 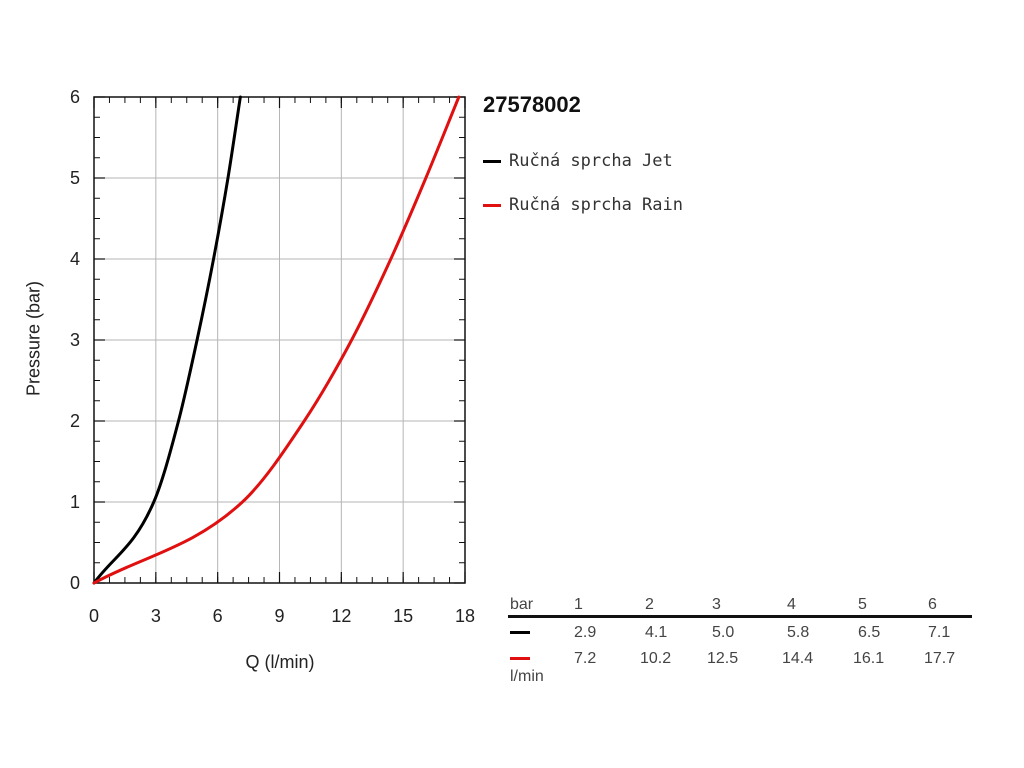 What do you see at coordinates (740, 616) in the screenshot?
I see `table-rule` at bounding box center [740, 616].